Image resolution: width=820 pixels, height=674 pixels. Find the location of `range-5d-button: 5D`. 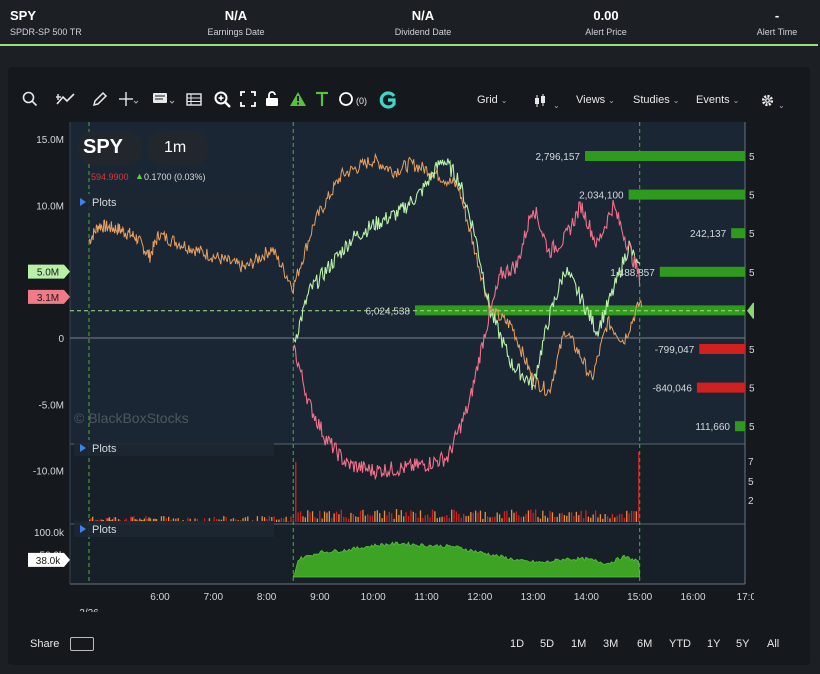

range-5d-button: 5D is located at coordinates (547, 644).